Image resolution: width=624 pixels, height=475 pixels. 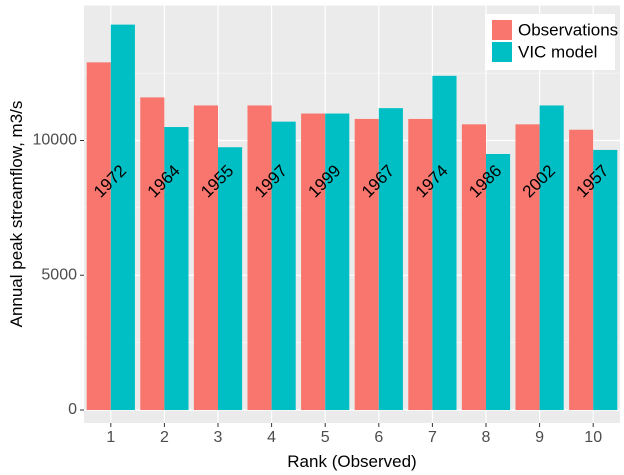 What do you see at coordinates (110, 437) in the screenshot?
I see `x-tick-label: 1` at bounding box center [110, 437].